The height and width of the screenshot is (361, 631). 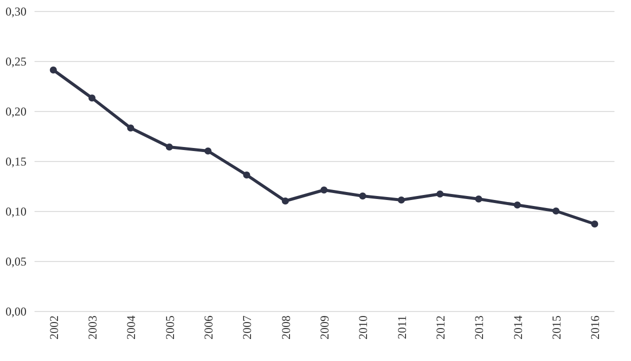 I want to click on x-tick-label: 2016, so click(x=595, y=328).